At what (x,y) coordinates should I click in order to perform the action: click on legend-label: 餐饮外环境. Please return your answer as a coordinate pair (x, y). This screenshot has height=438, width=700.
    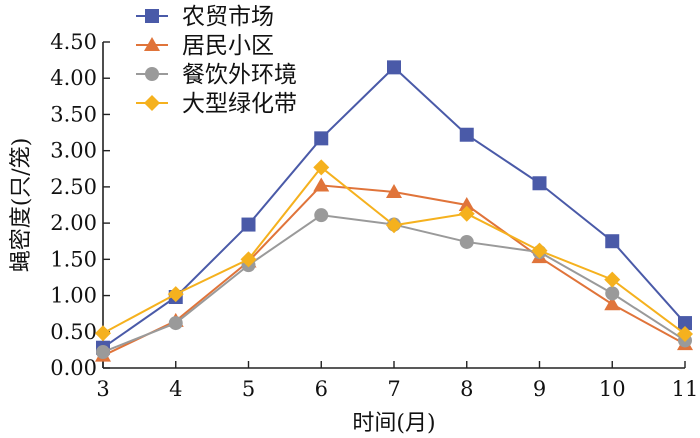
    Looking at the image, I should click on (239, 75).